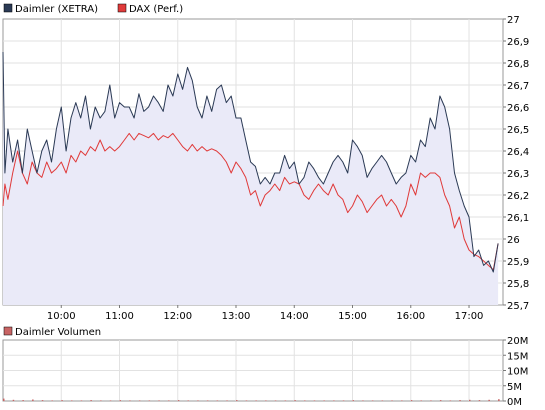  What do you see at coordinates (156, 9) in the screenshot?
I see `legend-label-dax: DAX (Perf.)` at bounding box center [156, 9].